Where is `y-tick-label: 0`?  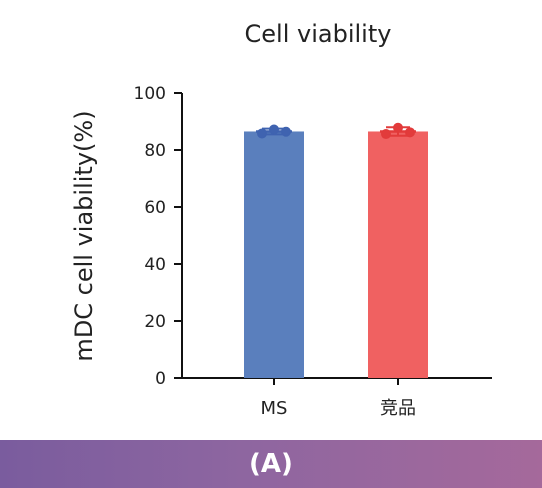
y-tick-label: 0 is located at coordinates (160, 379).